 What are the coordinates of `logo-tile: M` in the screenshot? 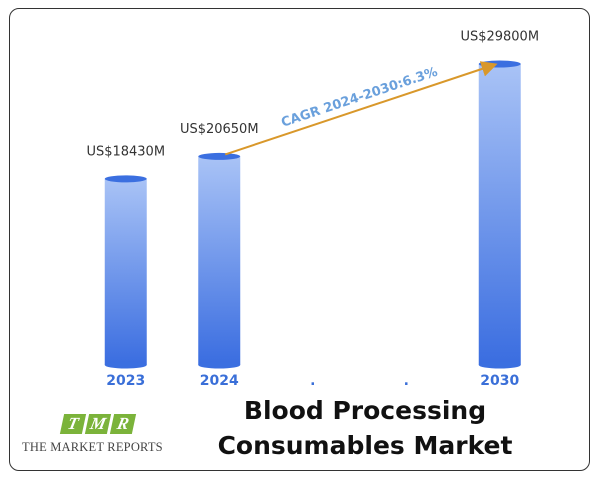 It's located at (98, 424).